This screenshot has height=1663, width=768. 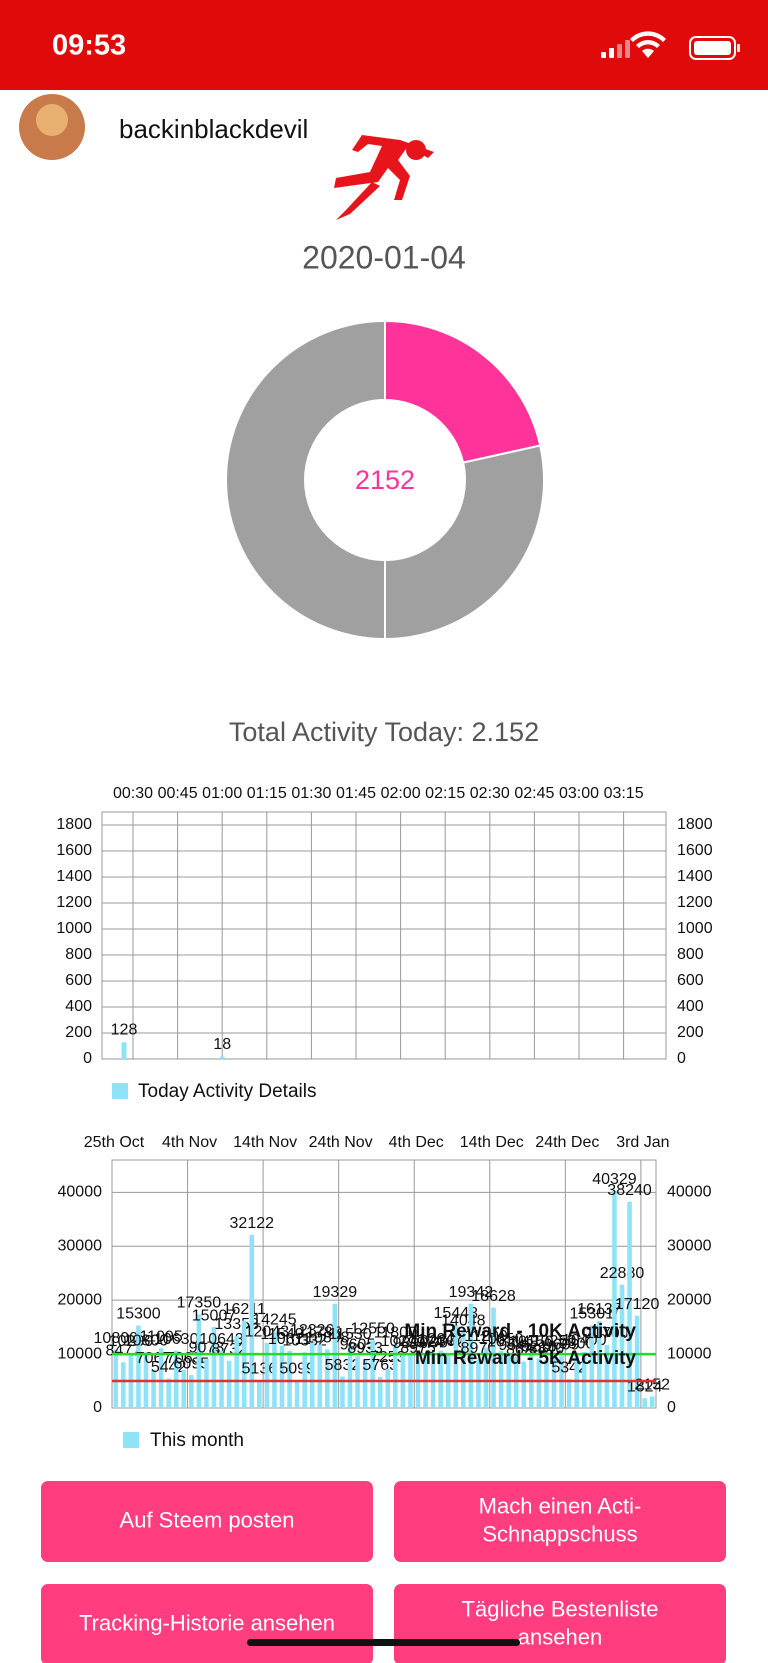 What do you see at coordinates (637, 1304) in the screenshot?
I see `bar-label: 17120` at bounding box center [637, 1304].